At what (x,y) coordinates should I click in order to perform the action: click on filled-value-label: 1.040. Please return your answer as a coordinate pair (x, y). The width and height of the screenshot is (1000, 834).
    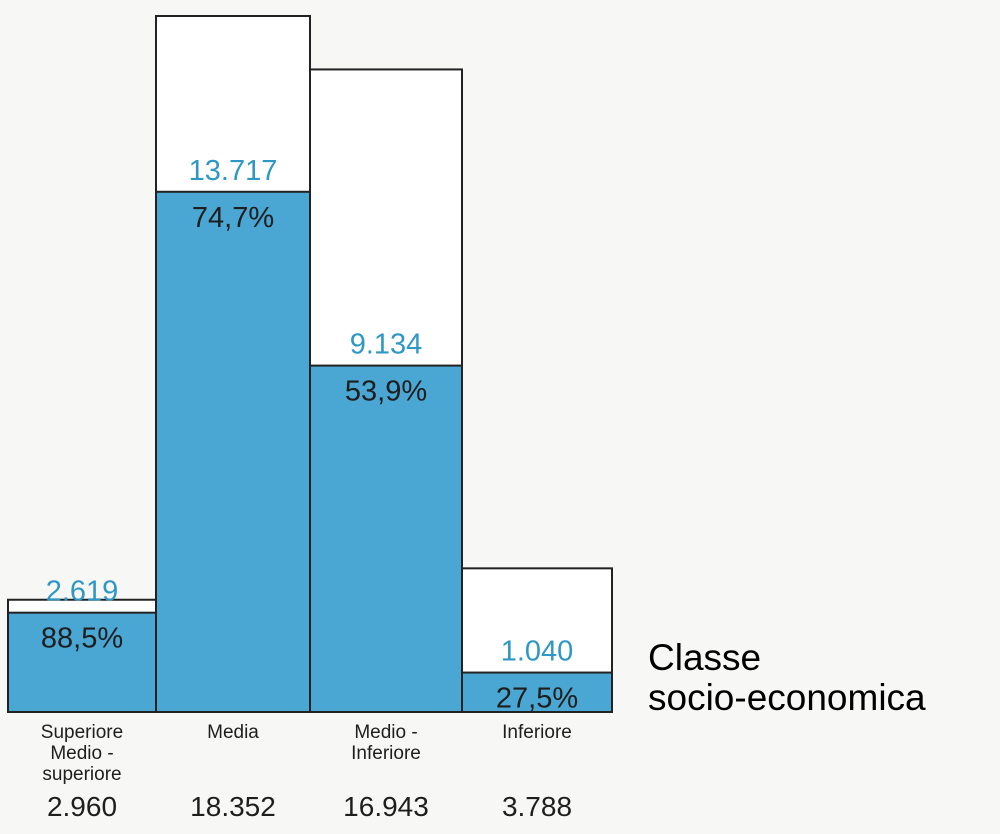
    Looking at the image, I should click on (537, 652).